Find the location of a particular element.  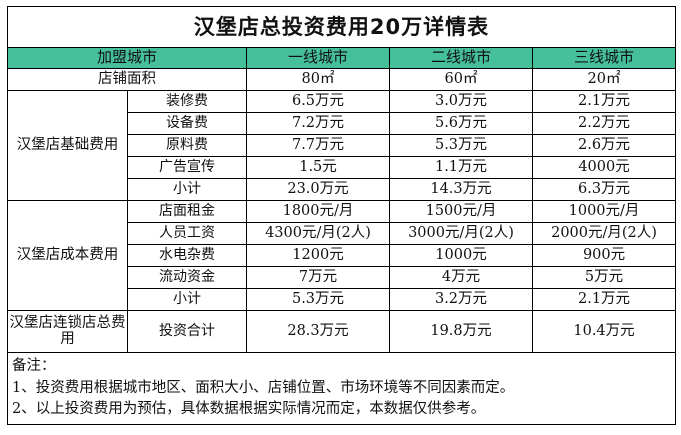

total-label: 投资合计 is located at coordinates (187, 331).